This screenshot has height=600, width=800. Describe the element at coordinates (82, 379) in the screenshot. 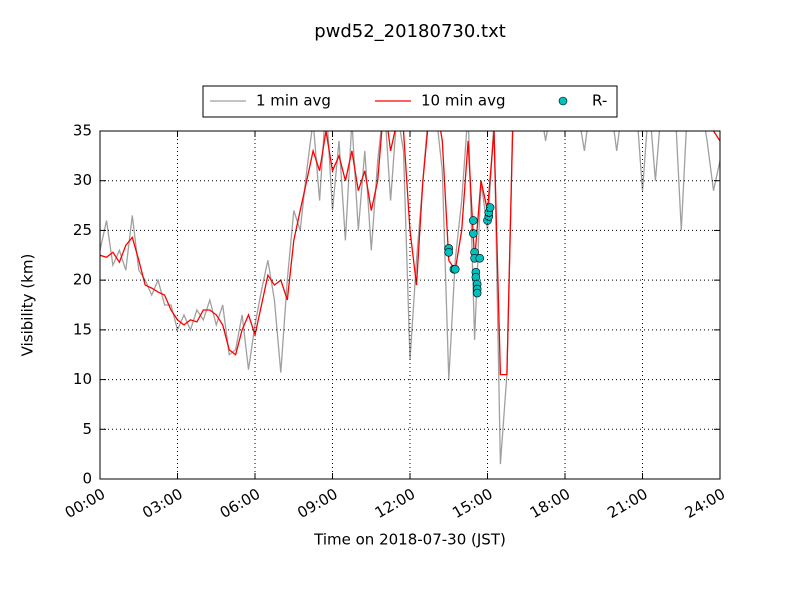

I see `y-tick-label: 10` at that location.